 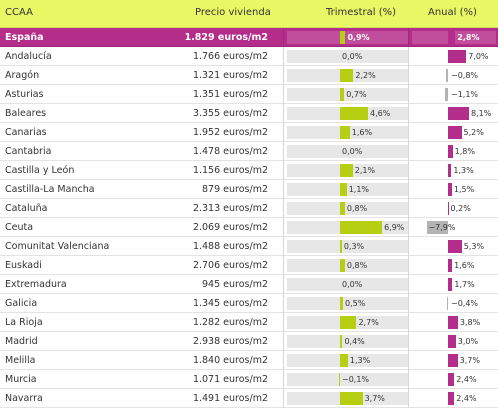 What do you see at coordinates (347, 379) in the screenshot?
I see `quarterly-track: −0,1%` at bounding box center [347, 379].